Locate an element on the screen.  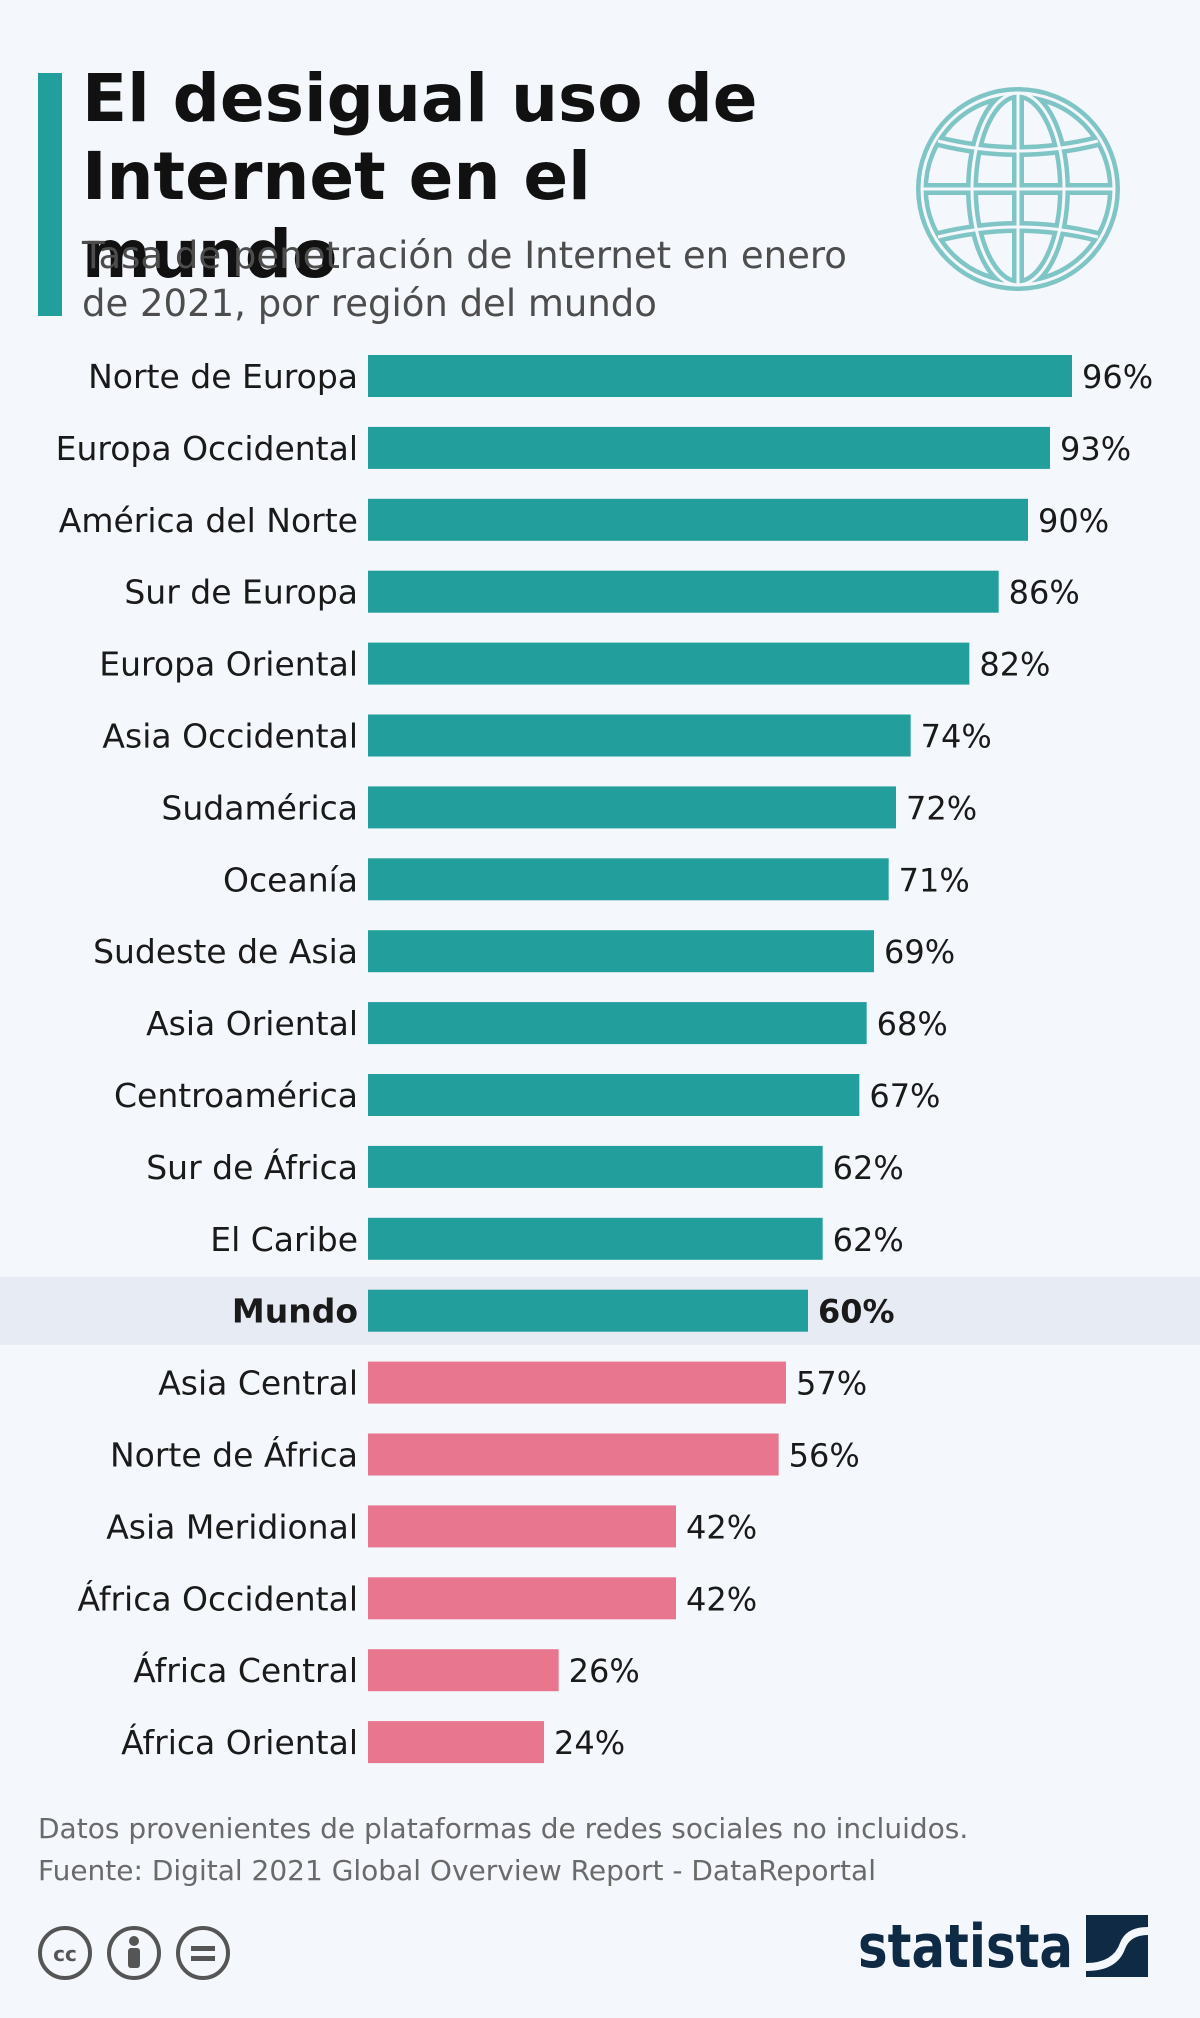
value-label: 93% is located at coordinates (1095, 449).